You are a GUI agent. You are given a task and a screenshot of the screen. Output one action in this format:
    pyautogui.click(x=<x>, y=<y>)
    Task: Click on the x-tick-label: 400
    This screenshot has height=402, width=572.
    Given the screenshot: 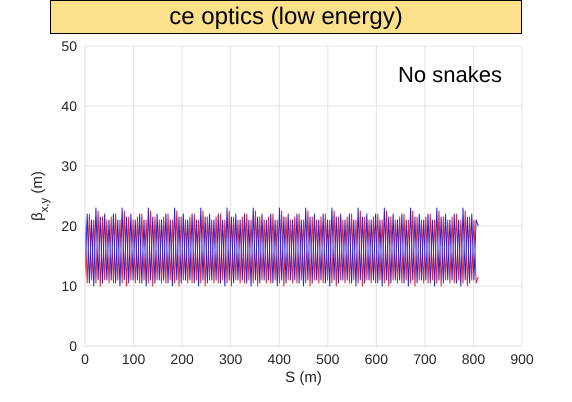 What is the action you would take?
    pyautogui.click(x=280, y=358)
    